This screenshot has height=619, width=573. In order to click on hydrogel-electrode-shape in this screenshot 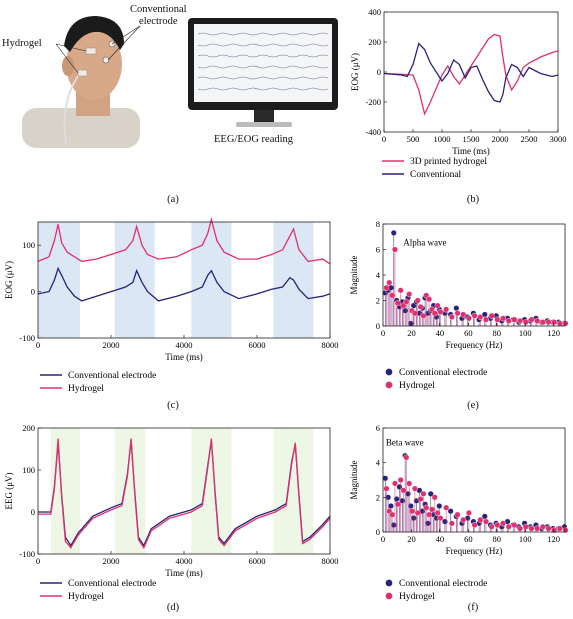, I will do `click(82, 73)`.